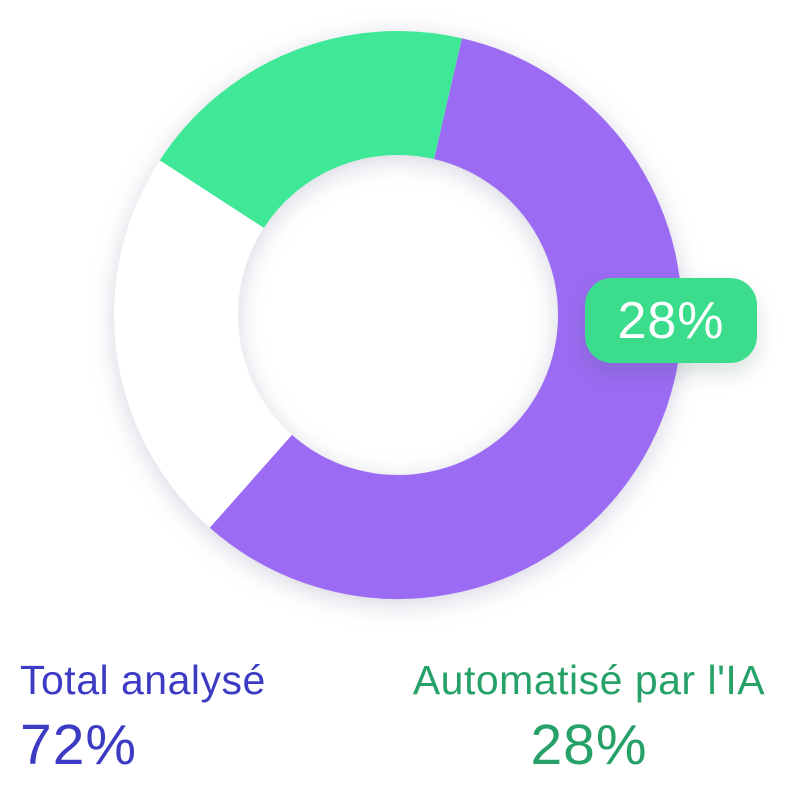 This screenshot has width=796, height=811. What do you see at coordinates (589, 680) in the screenshot?
I see `stat-automatise-ia-label: Automatisé par l'IA` at bounding box center [589, 680].